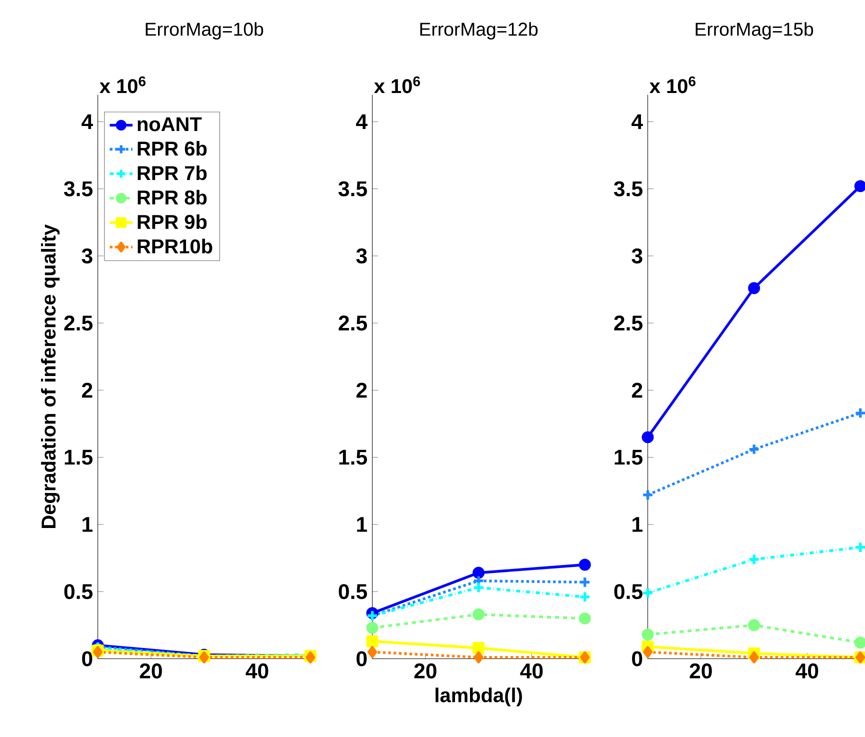  Describe the element at coordinates (172, 173) in the screenshot. I see `legend-label: RPR 7b` at that location.